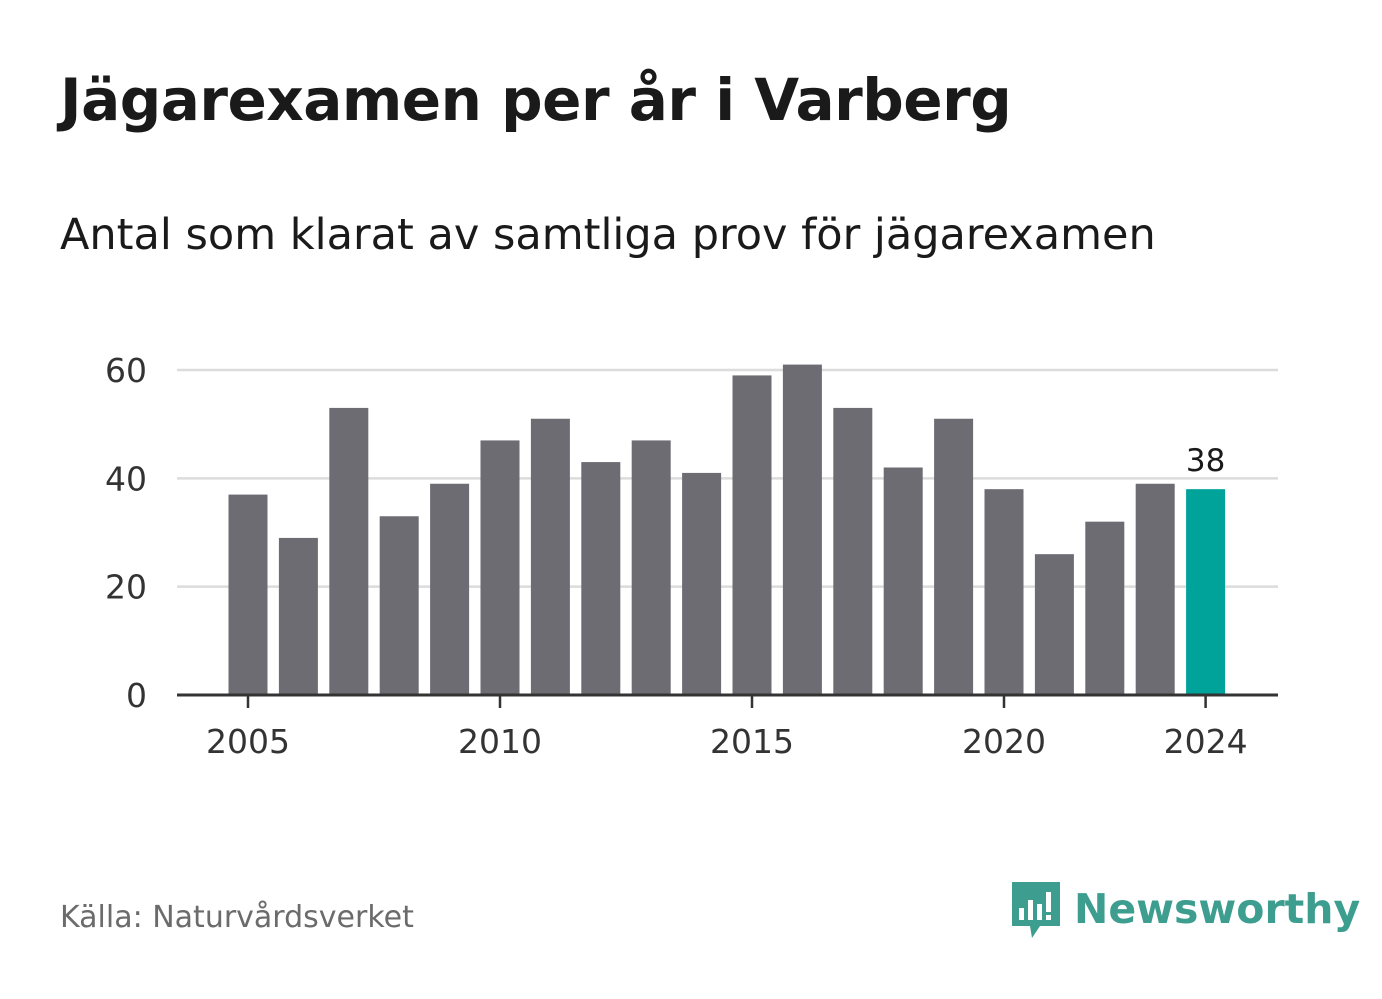  Describe the element at coordinates (802, 529) in the screenshot. I see `bar-2016` at that location.